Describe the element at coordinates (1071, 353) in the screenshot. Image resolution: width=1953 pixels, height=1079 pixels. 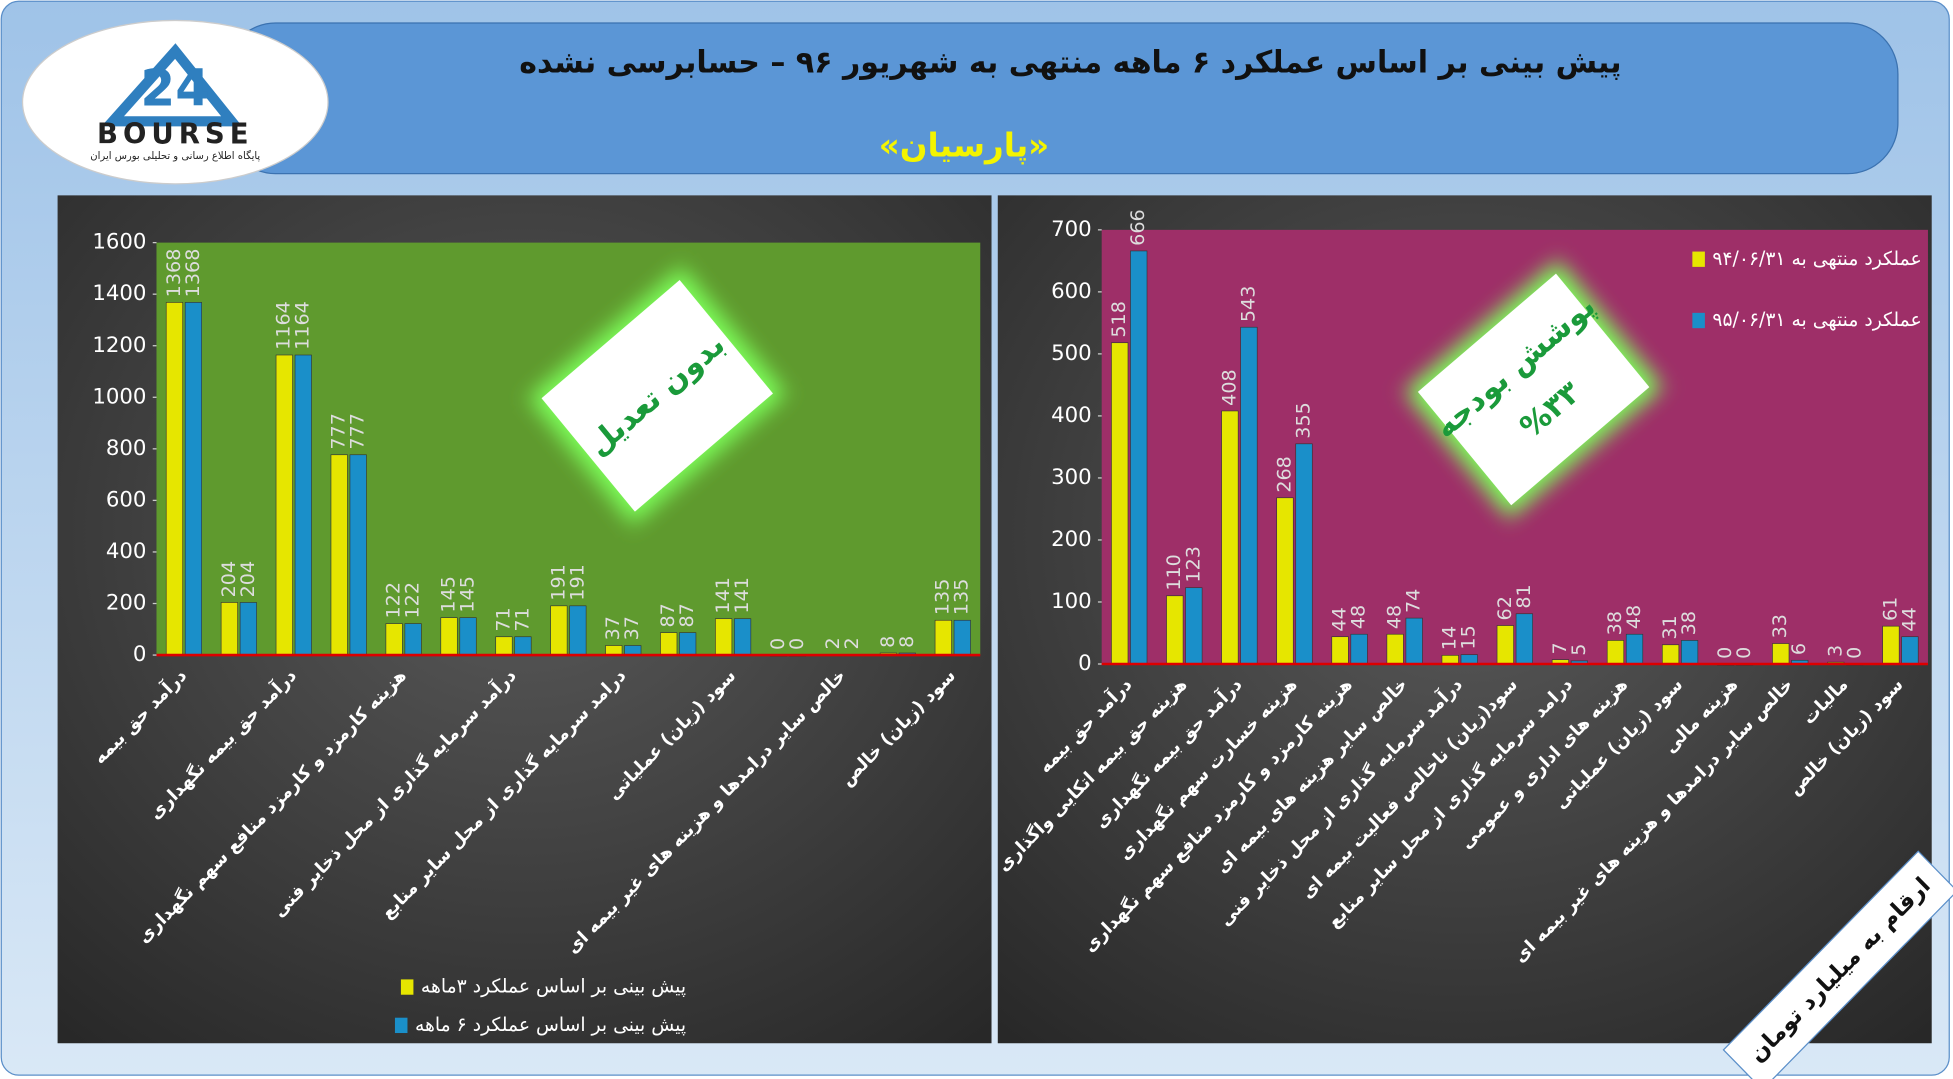
I see `y-tick-label: 500` at that location.